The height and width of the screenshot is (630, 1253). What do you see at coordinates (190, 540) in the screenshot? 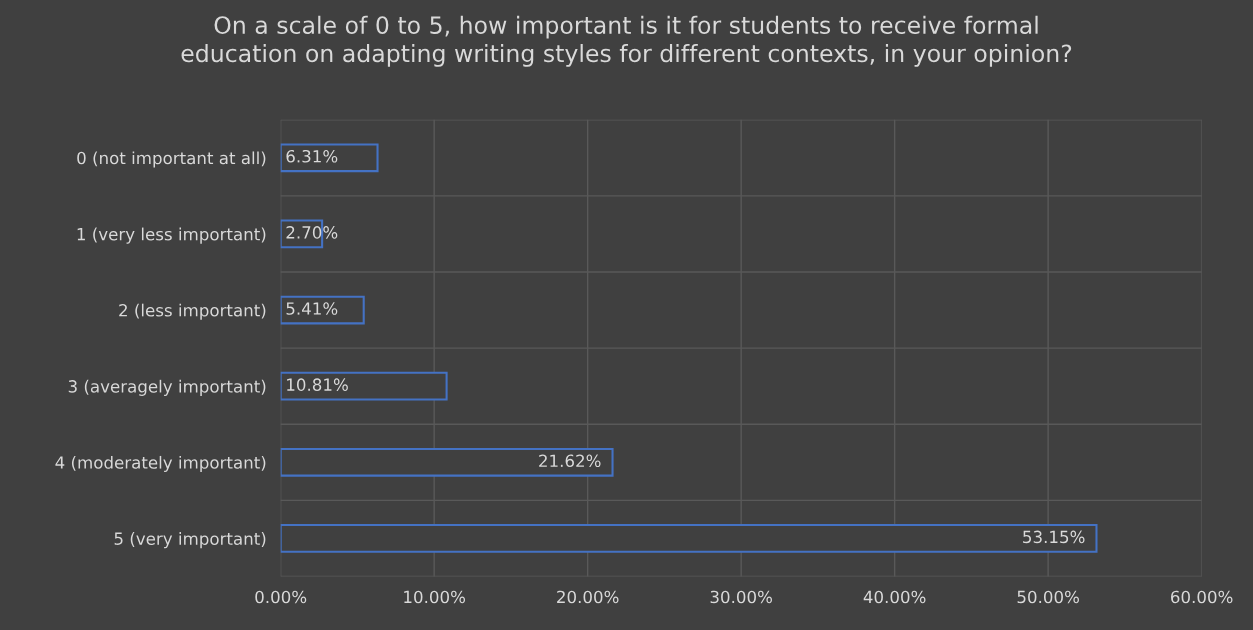
I see `y-tick-label: 5 (very important)` at bounding box center [190, 540].